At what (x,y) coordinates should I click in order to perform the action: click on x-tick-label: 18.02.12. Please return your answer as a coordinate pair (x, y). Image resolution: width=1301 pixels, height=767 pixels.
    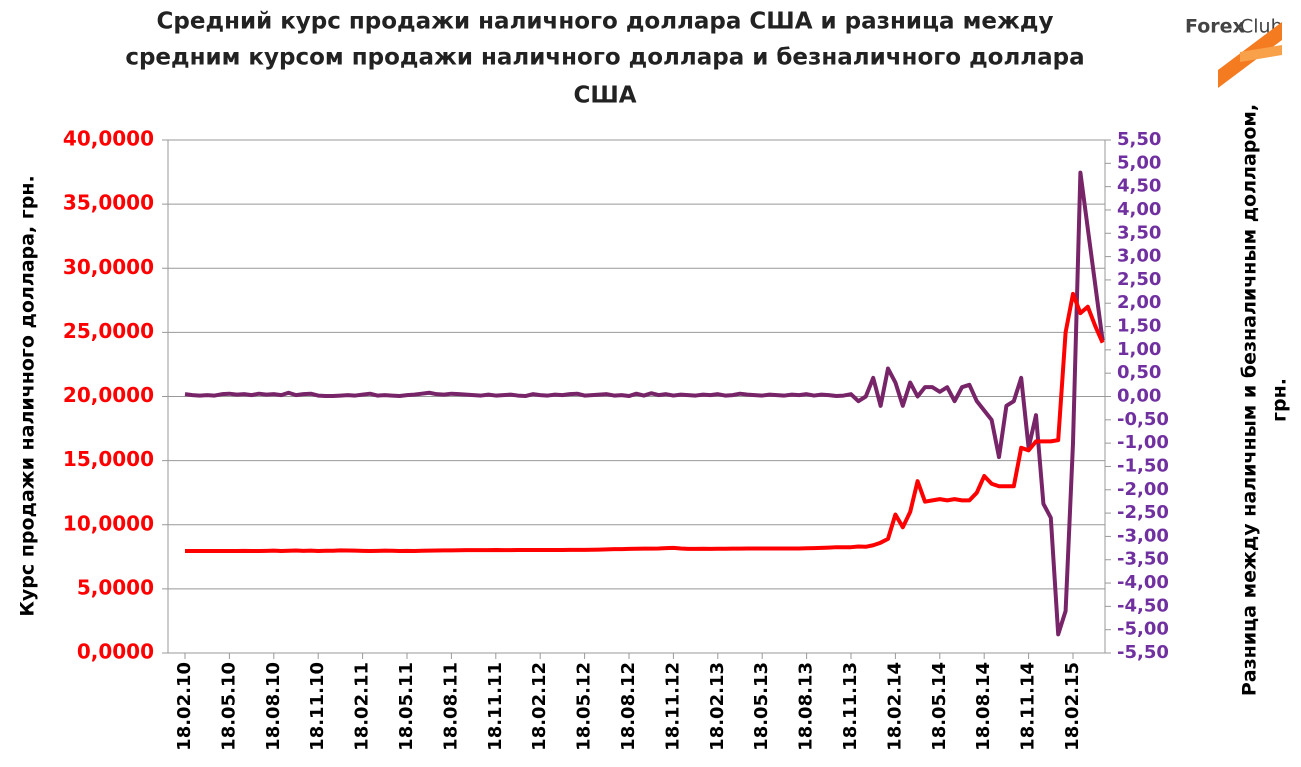
    Looking at the image, I should click on (539, 706).